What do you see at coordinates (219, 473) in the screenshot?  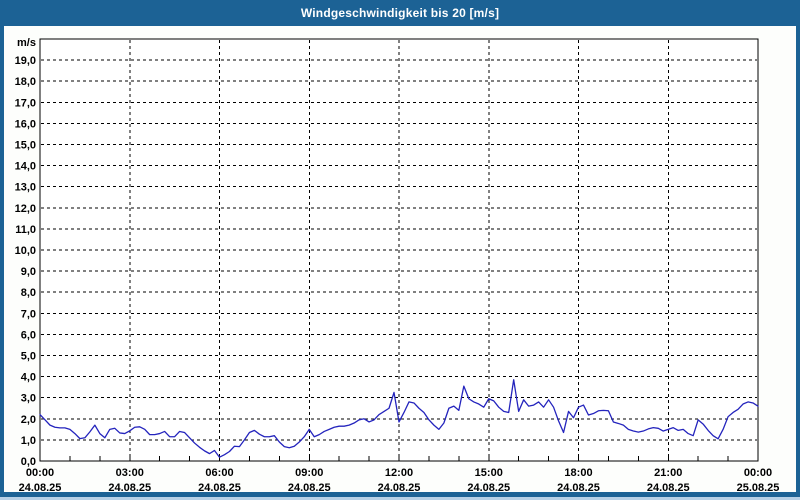 I see `x-tick-time-label: 06:00` at bounding box center [219, 473].